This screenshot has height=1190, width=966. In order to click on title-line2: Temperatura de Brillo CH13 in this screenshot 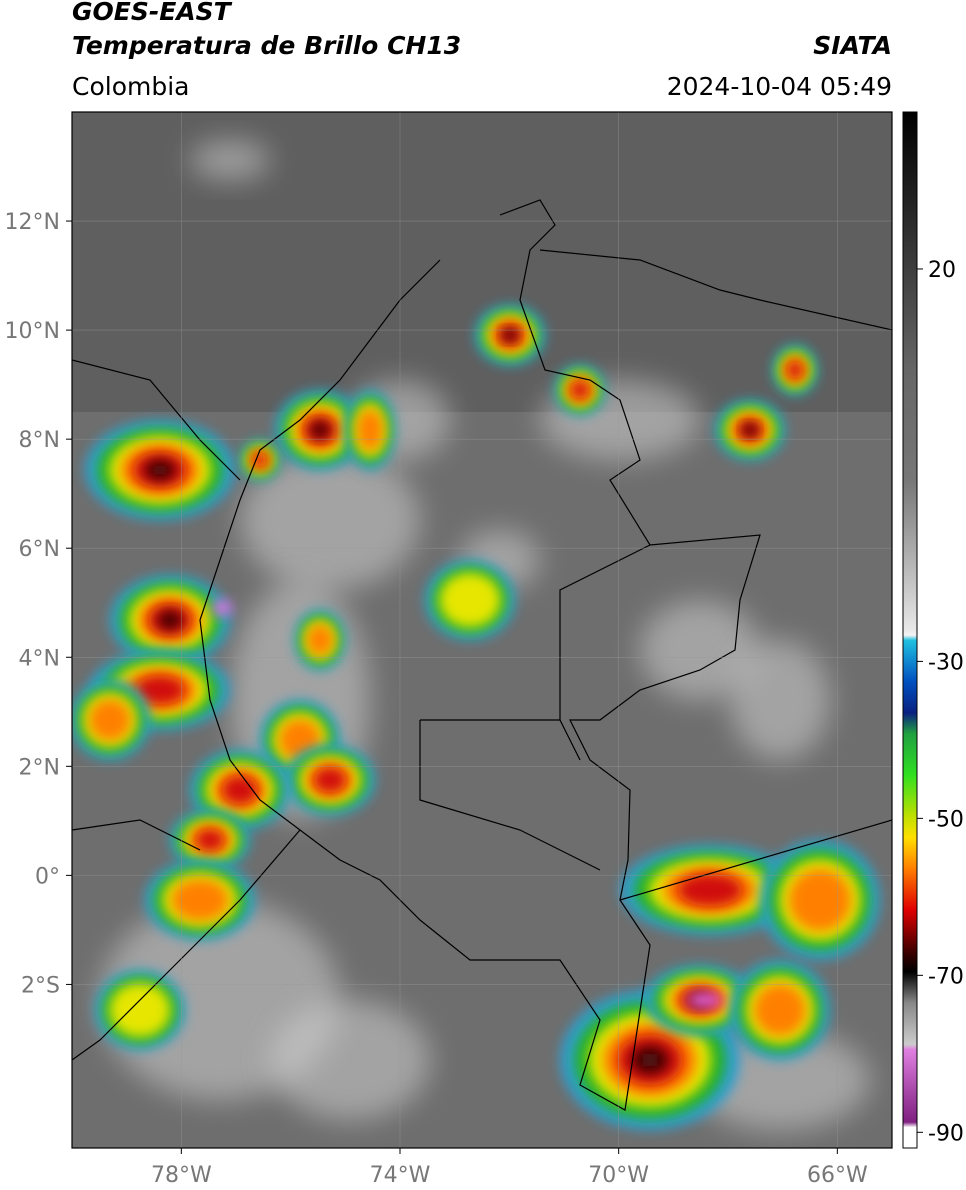, I will do `click(266, 45)`.